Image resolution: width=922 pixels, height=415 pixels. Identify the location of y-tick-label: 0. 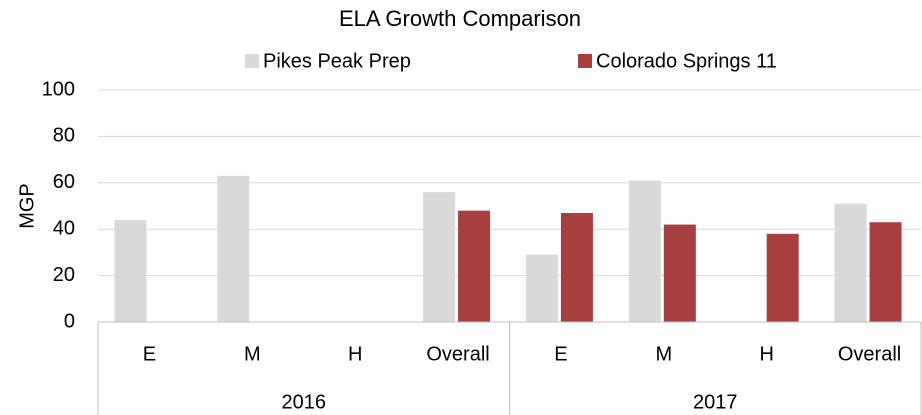
(69, 321).